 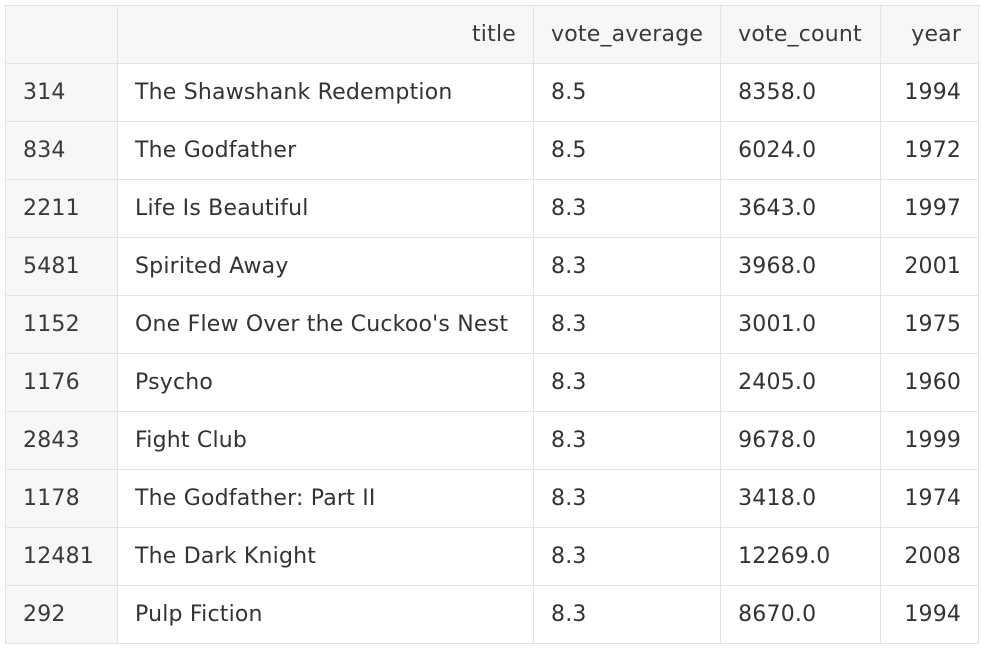 I want to click on cell-vote-count: 3643.0, so click(x=801, y=208).